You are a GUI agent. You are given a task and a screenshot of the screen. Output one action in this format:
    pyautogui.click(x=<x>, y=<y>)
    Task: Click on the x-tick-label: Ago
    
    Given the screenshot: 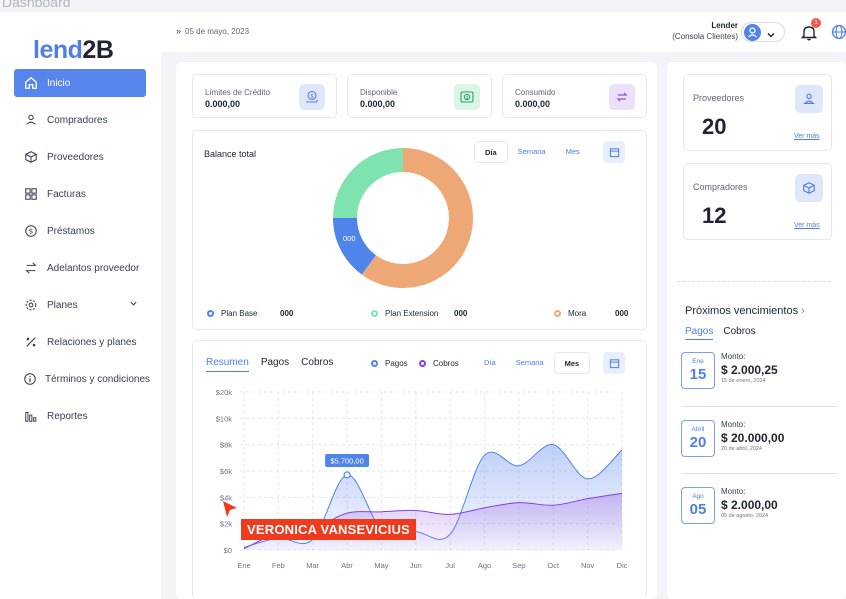 What is the action you would take?
    pyautogui.click(x=484, y=565)
    